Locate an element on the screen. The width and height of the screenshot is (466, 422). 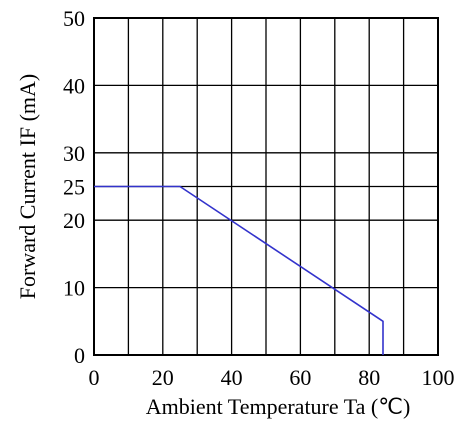
y-tick-label: 10 is located at coordinates (74, 288).